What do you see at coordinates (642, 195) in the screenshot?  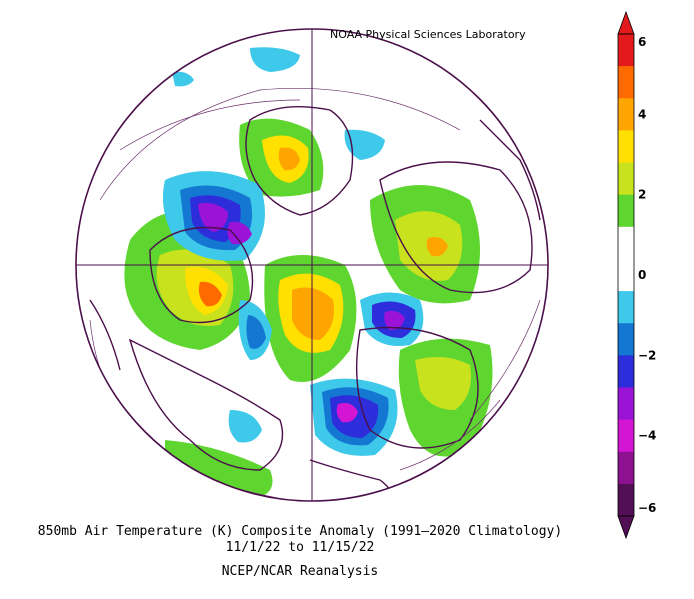 I see `colorbar-tick-label: 2` at bounding box center [642, 195].